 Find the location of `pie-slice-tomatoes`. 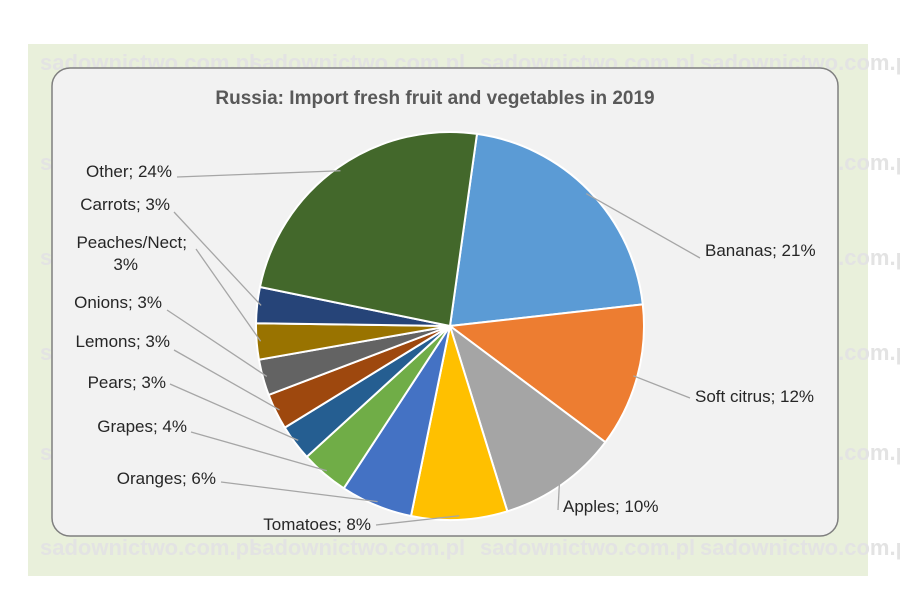

pie-slice-tomatoes is located at coordinates (459, 423).